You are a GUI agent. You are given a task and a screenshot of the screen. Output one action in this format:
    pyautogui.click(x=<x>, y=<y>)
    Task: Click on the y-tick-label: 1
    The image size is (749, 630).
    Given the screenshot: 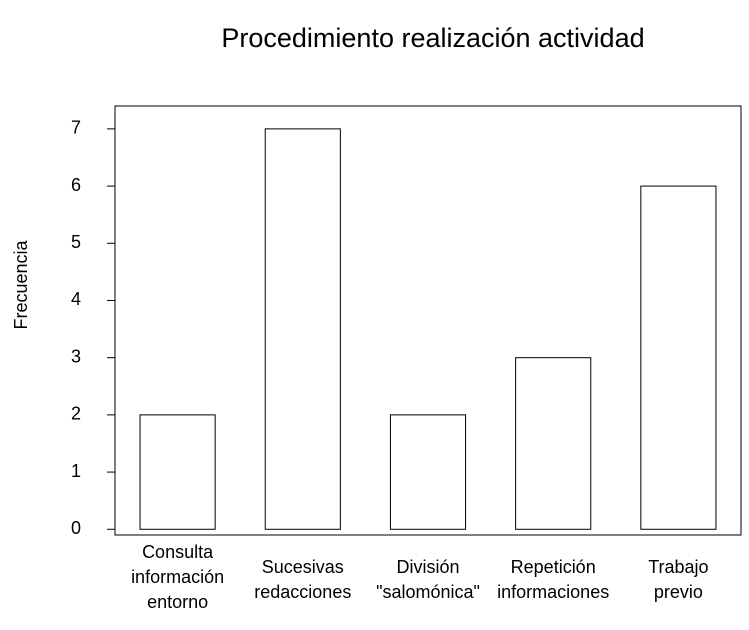 What is the action you would take?
    pyautogui.click(x=76, y=471)
    